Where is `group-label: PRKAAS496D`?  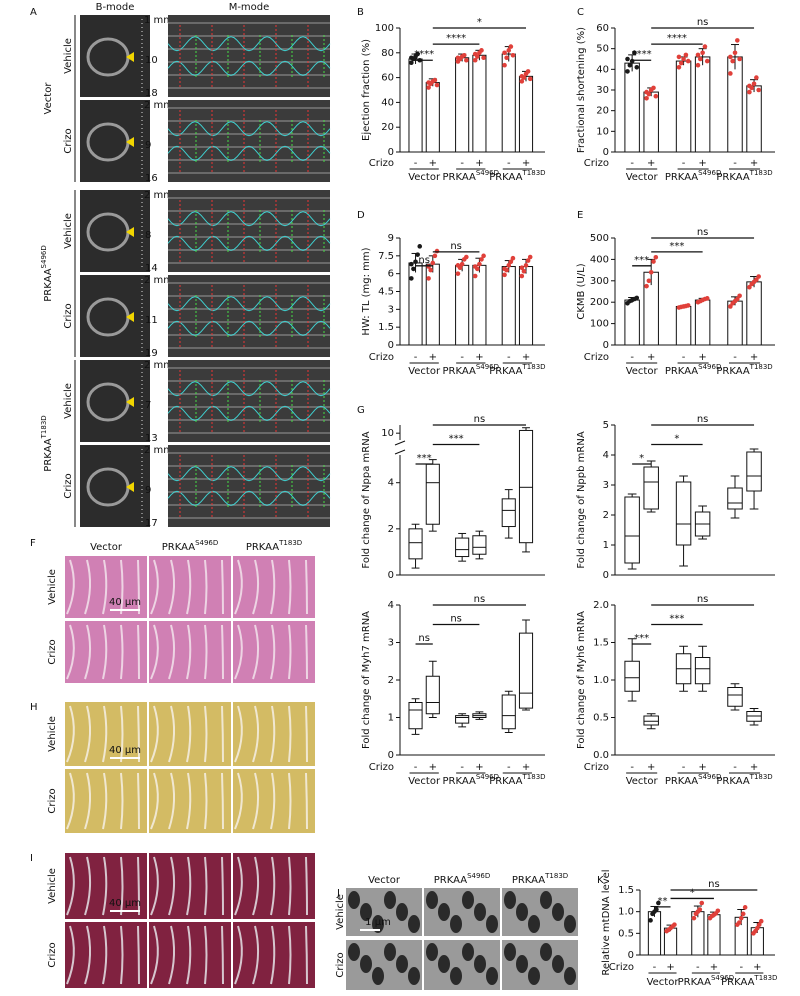 group-label: PRKAAS496D is located at coordinates (693, 370).